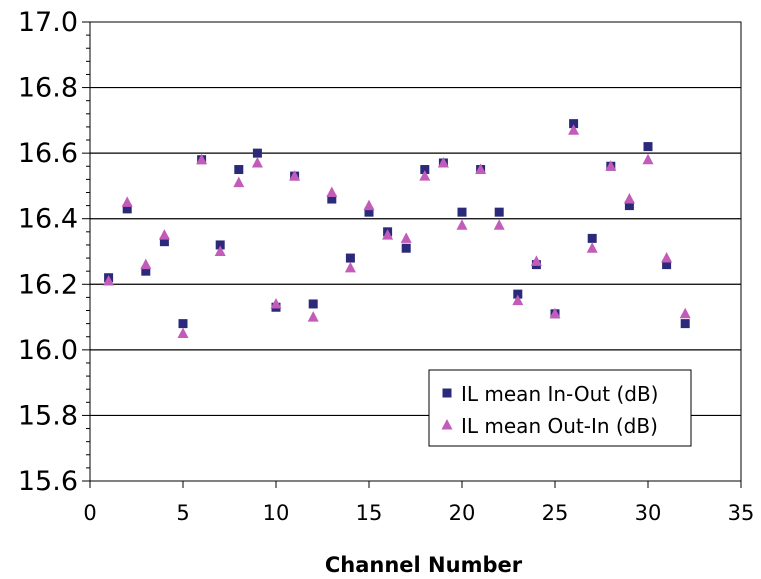 This screenshot has height=579, width=761. What do you see at coordinates (741, 513) in the screenshot?
I see `x-tick-label: 35` at bounding box center [741, 513].